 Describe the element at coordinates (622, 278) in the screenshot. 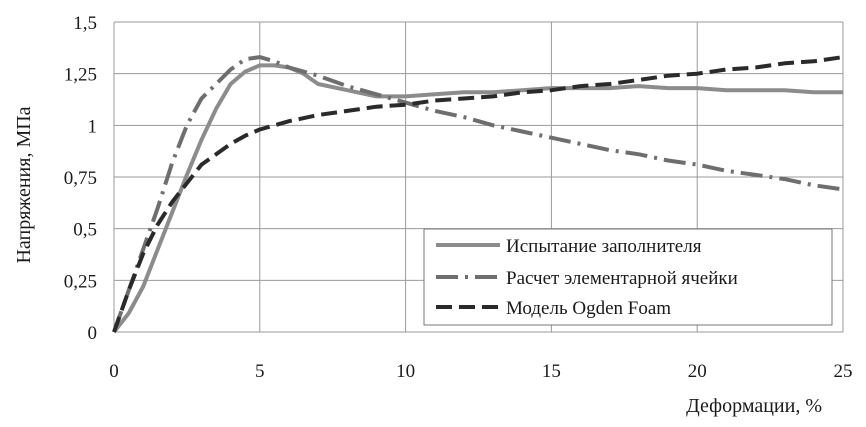

I see `legend-label-2: Расчет элементарной ячейки` at that location.